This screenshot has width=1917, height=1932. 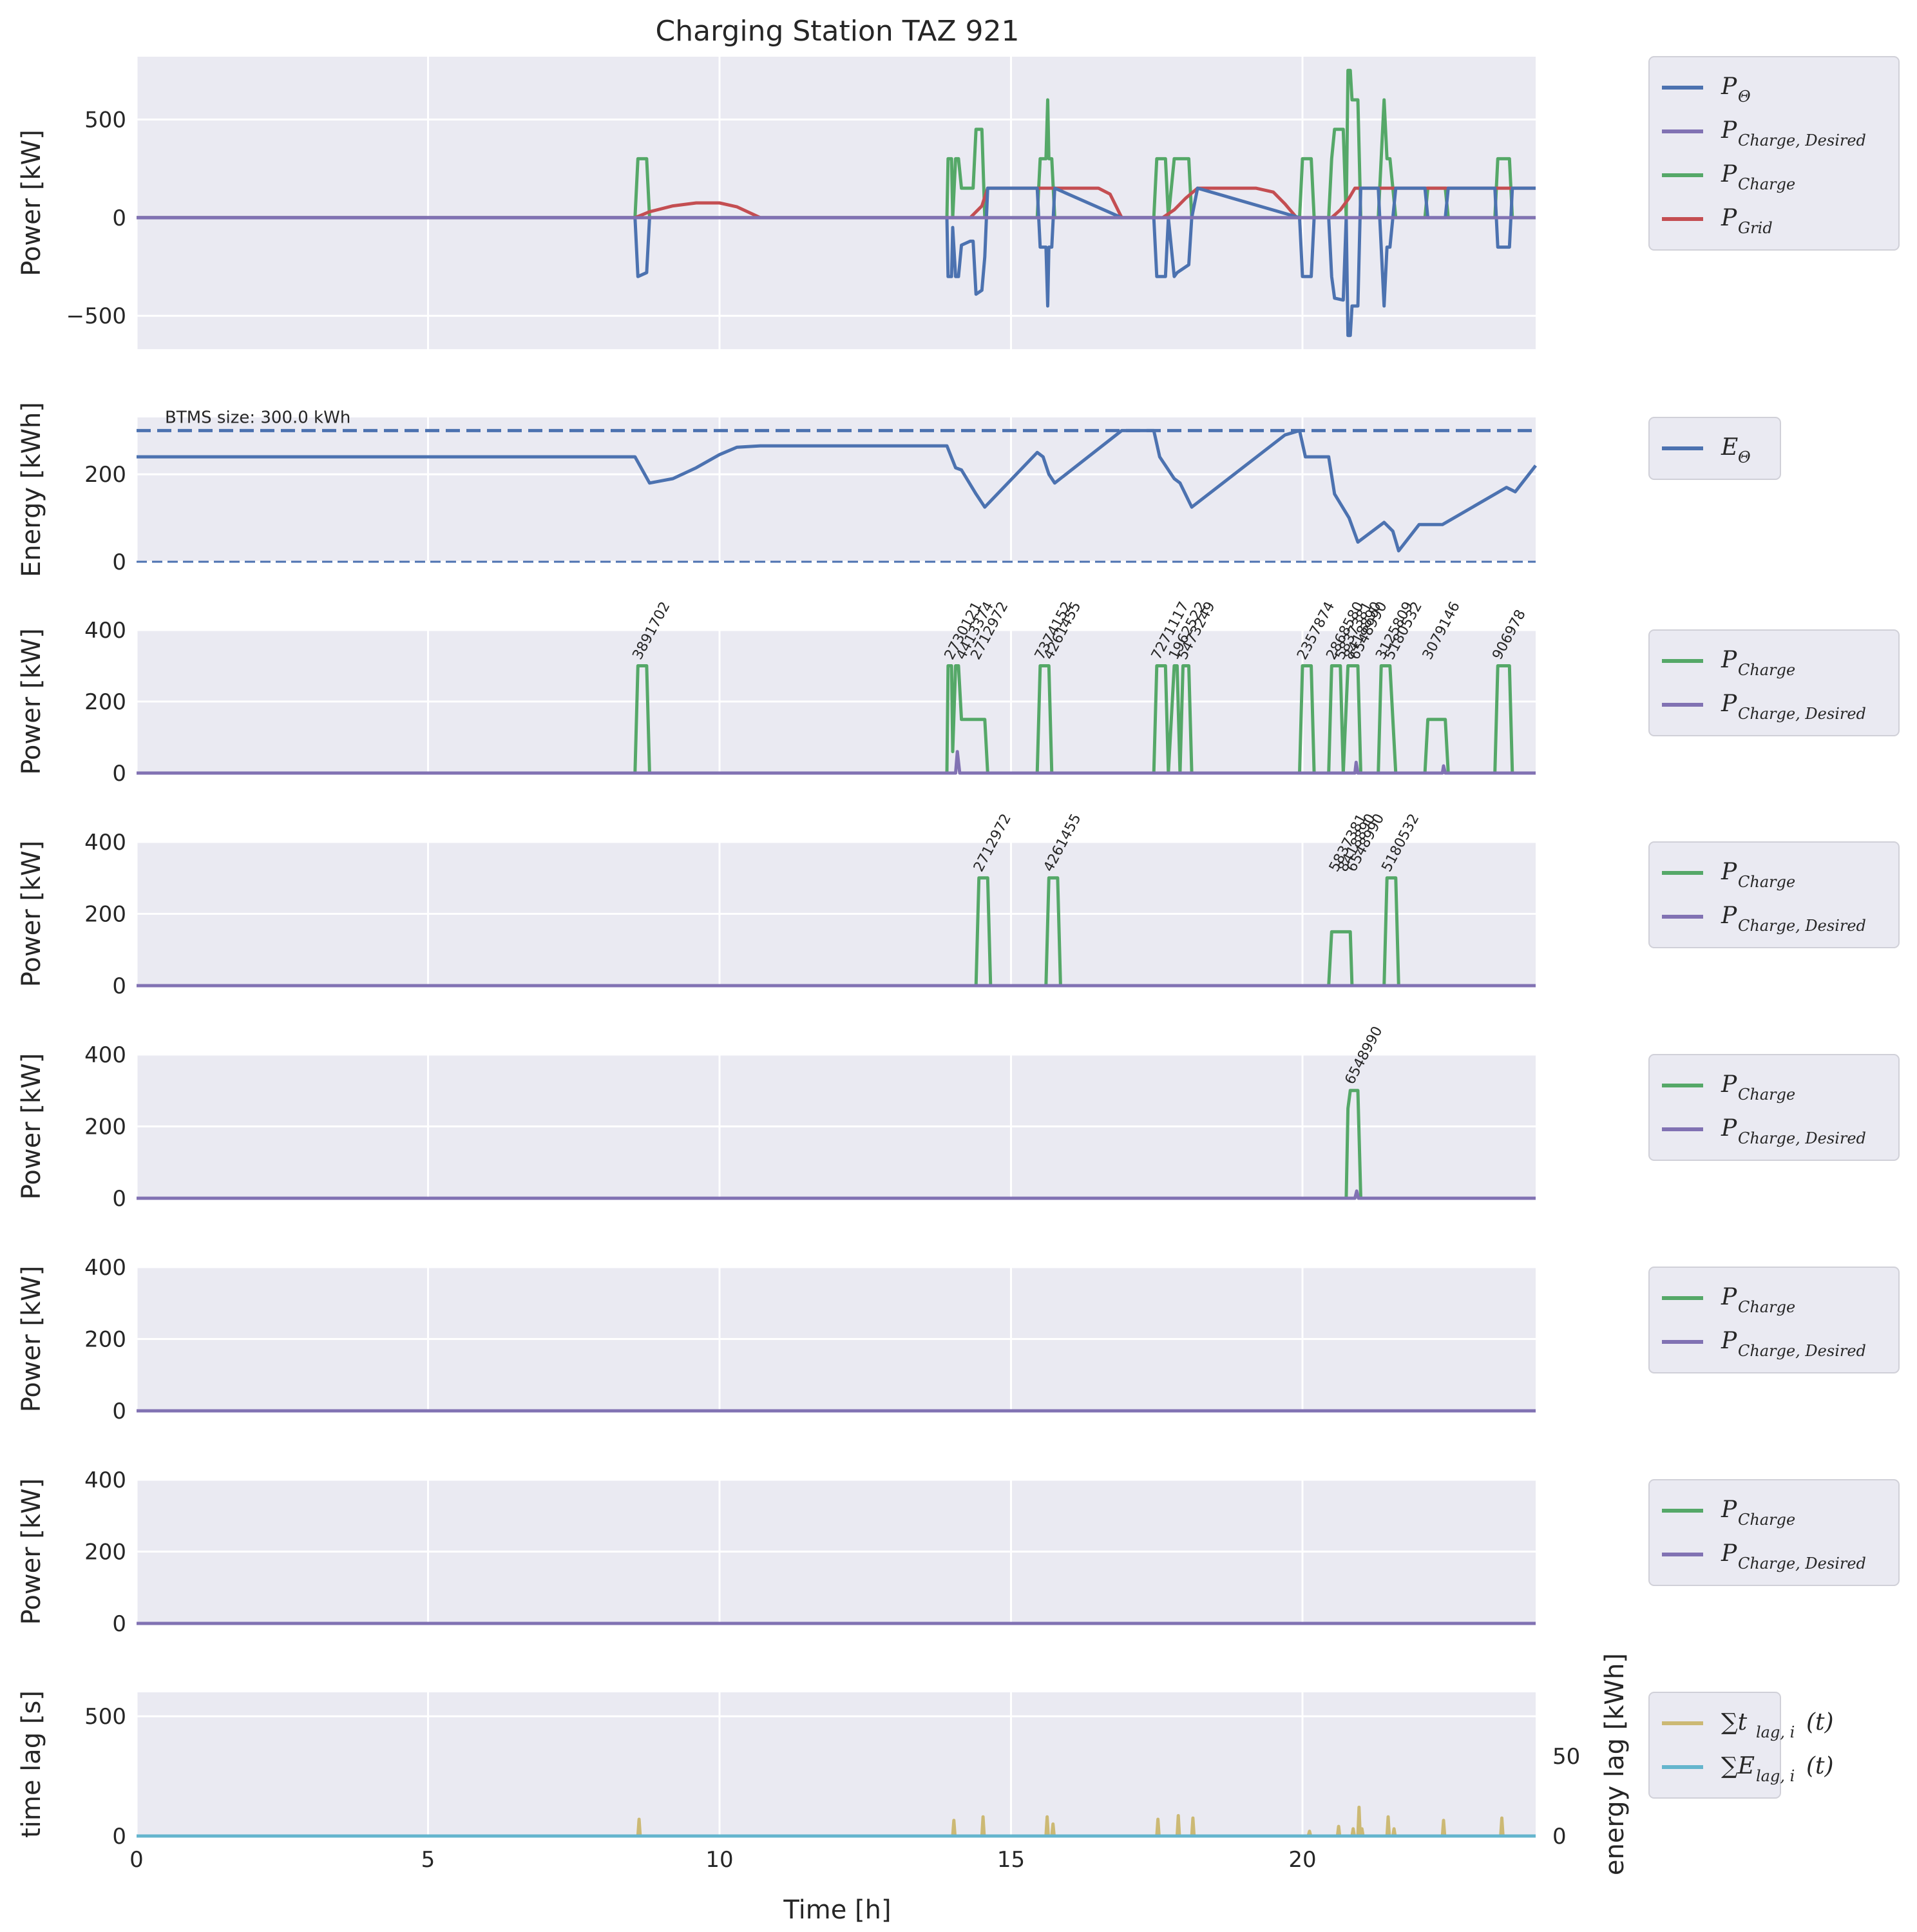 I want to click on legend: ∑t lag, i (t) ∑E lag, i (t), so click(x=1741, y=1745).